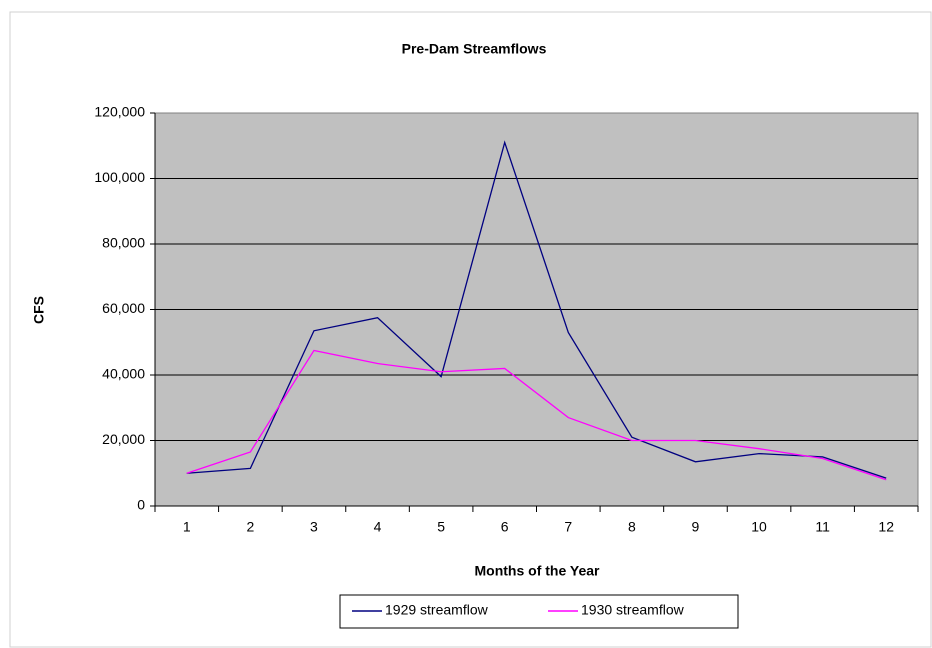 Image resolution: width=932 pixels, height=648 pixels. Describe the element at coordinates (141, 505) in the screenshot. I see `y-tick-label: 0` at that location.